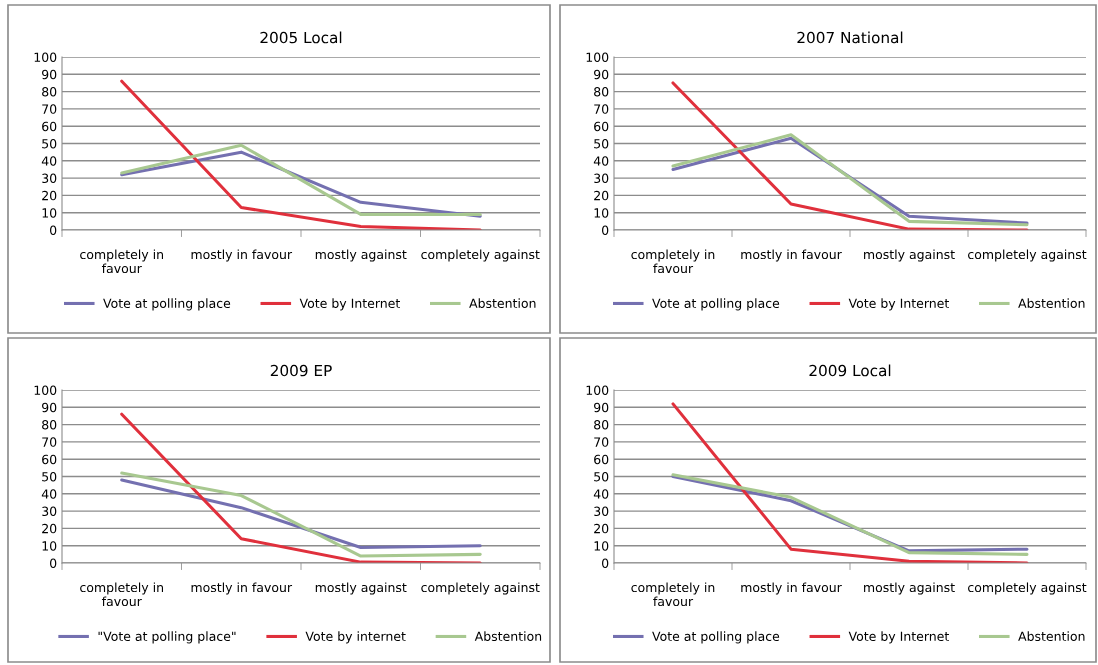  What do you see at coordinates (850, 370) in the screenshot?
I see `chart-title: 2009 Local` at bounding box center [850, 370].